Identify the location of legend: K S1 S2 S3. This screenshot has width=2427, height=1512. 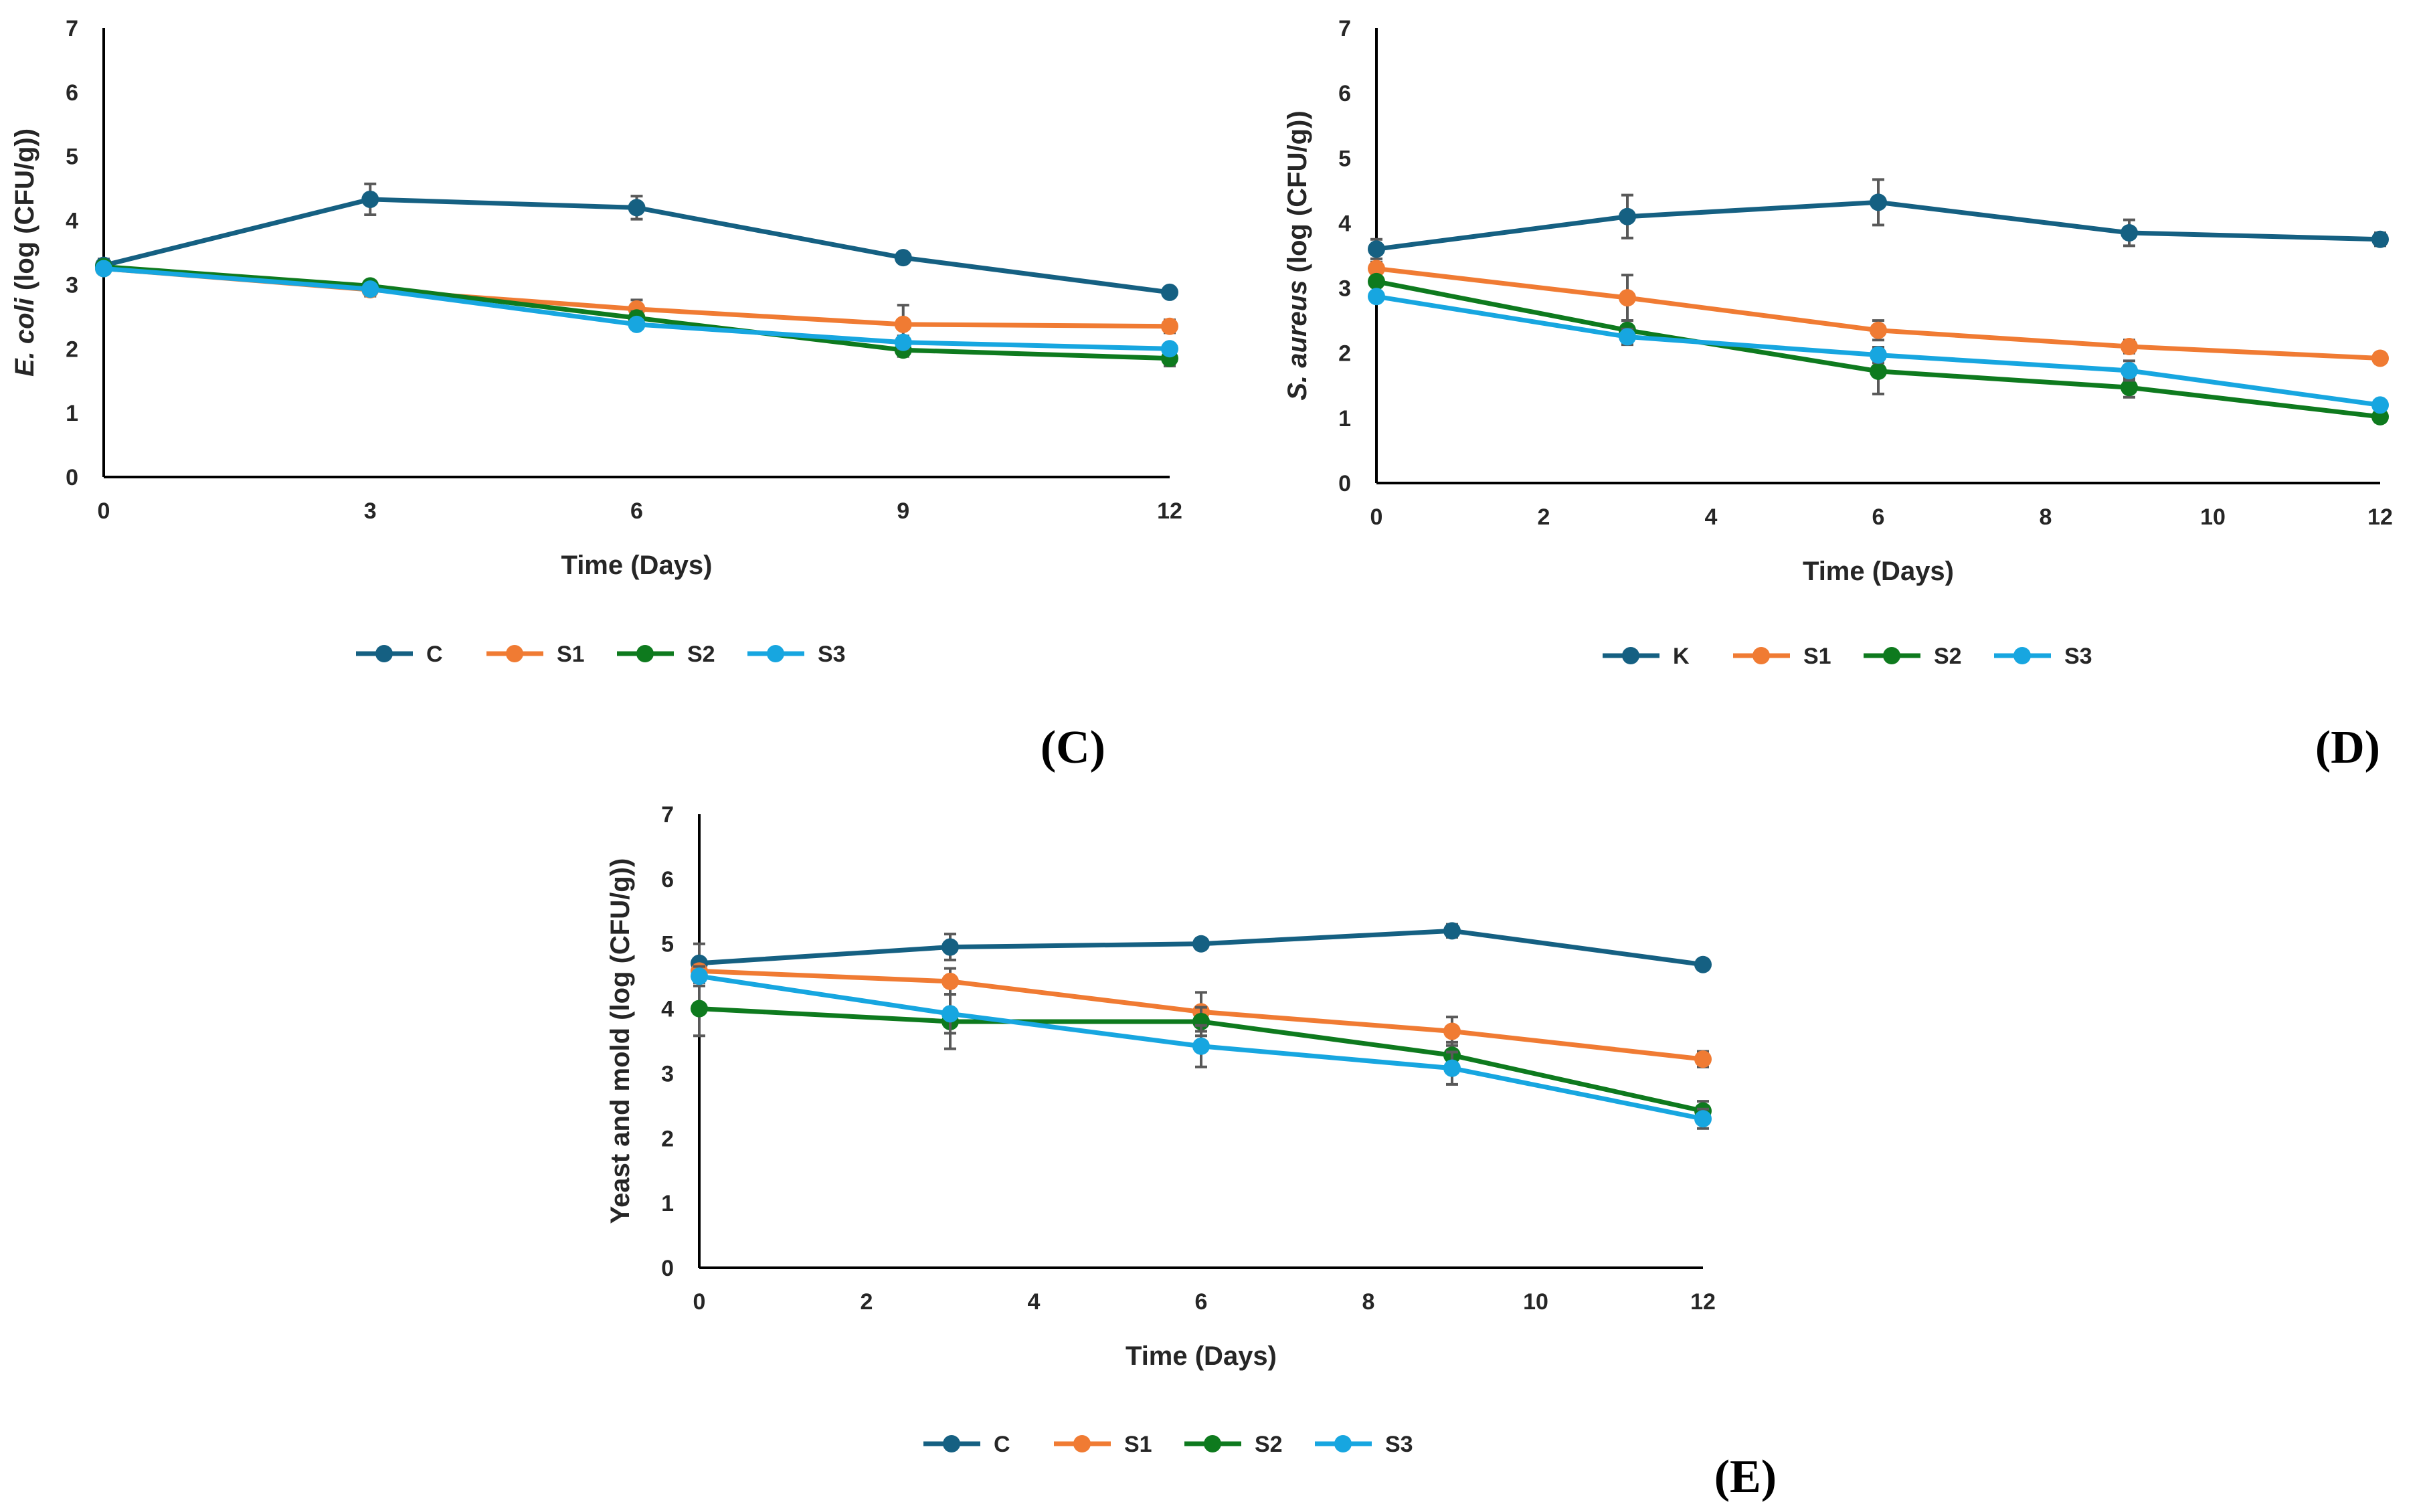
(1847, 656).